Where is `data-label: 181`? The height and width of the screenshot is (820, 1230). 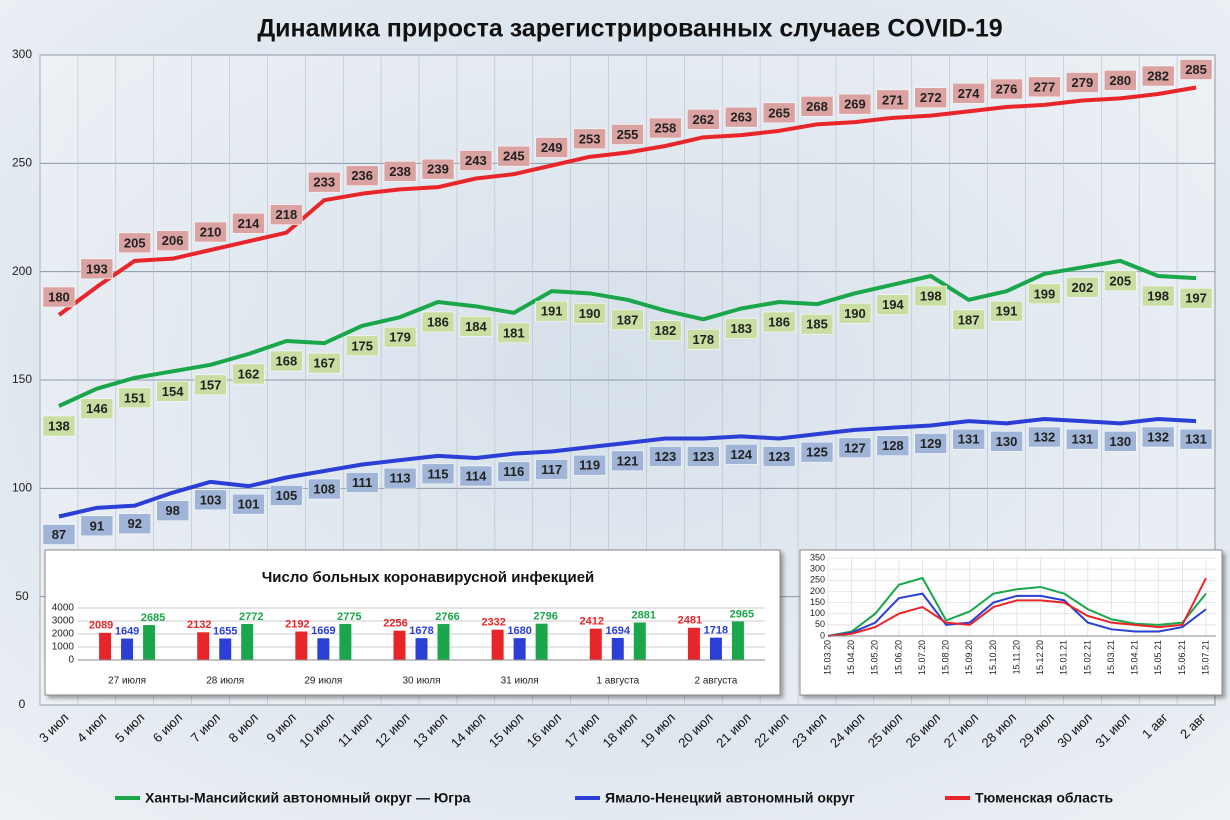
data-label: 181 is located at coordinates (514, 332).